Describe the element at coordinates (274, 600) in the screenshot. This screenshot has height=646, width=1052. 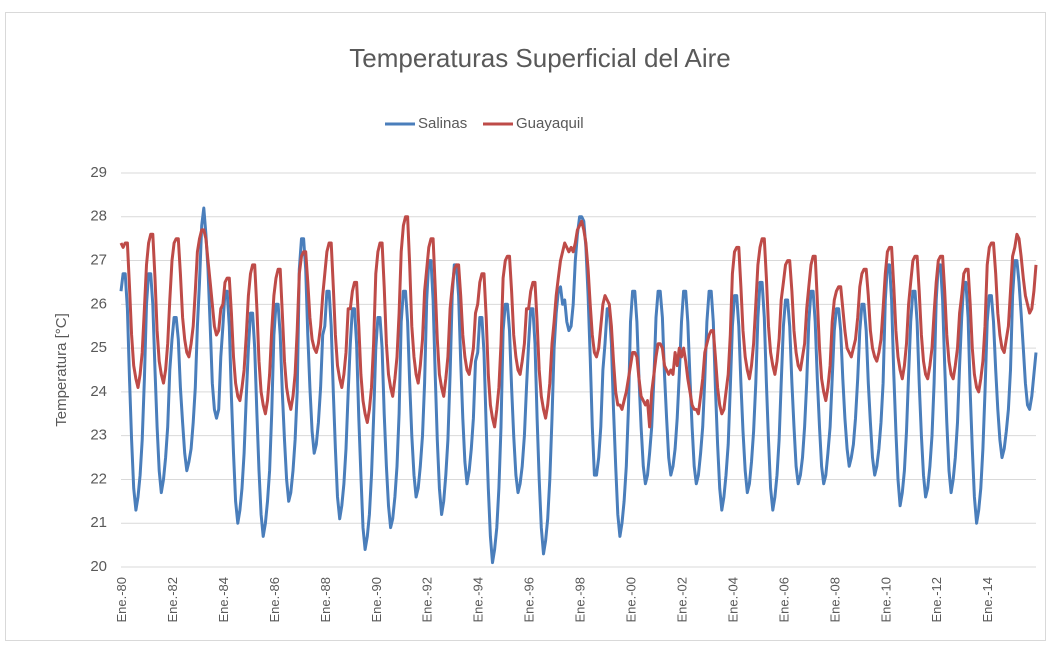
I see `x-tick-label: Ene.-86` at that location.